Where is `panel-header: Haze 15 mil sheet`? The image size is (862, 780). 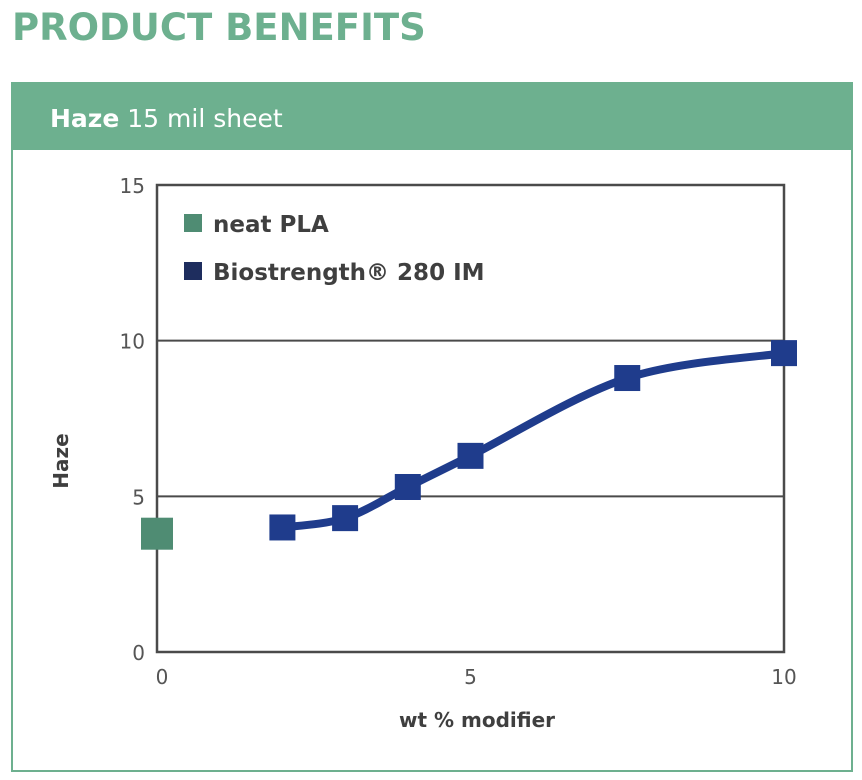
panel-header: Haze 15 mil sheet is located at coordinates (432, 117).